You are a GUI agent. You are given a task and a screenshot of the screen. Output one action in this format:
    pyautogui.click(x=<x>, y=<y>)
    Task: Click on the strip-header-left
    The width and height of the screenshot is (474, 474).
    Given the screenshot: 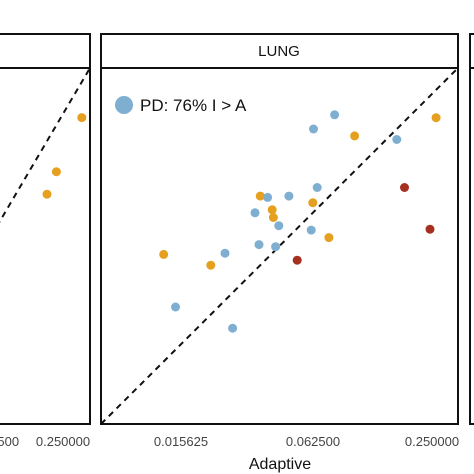 What is the action you would take?
    pyautogui.click(x=45, y=51)
    